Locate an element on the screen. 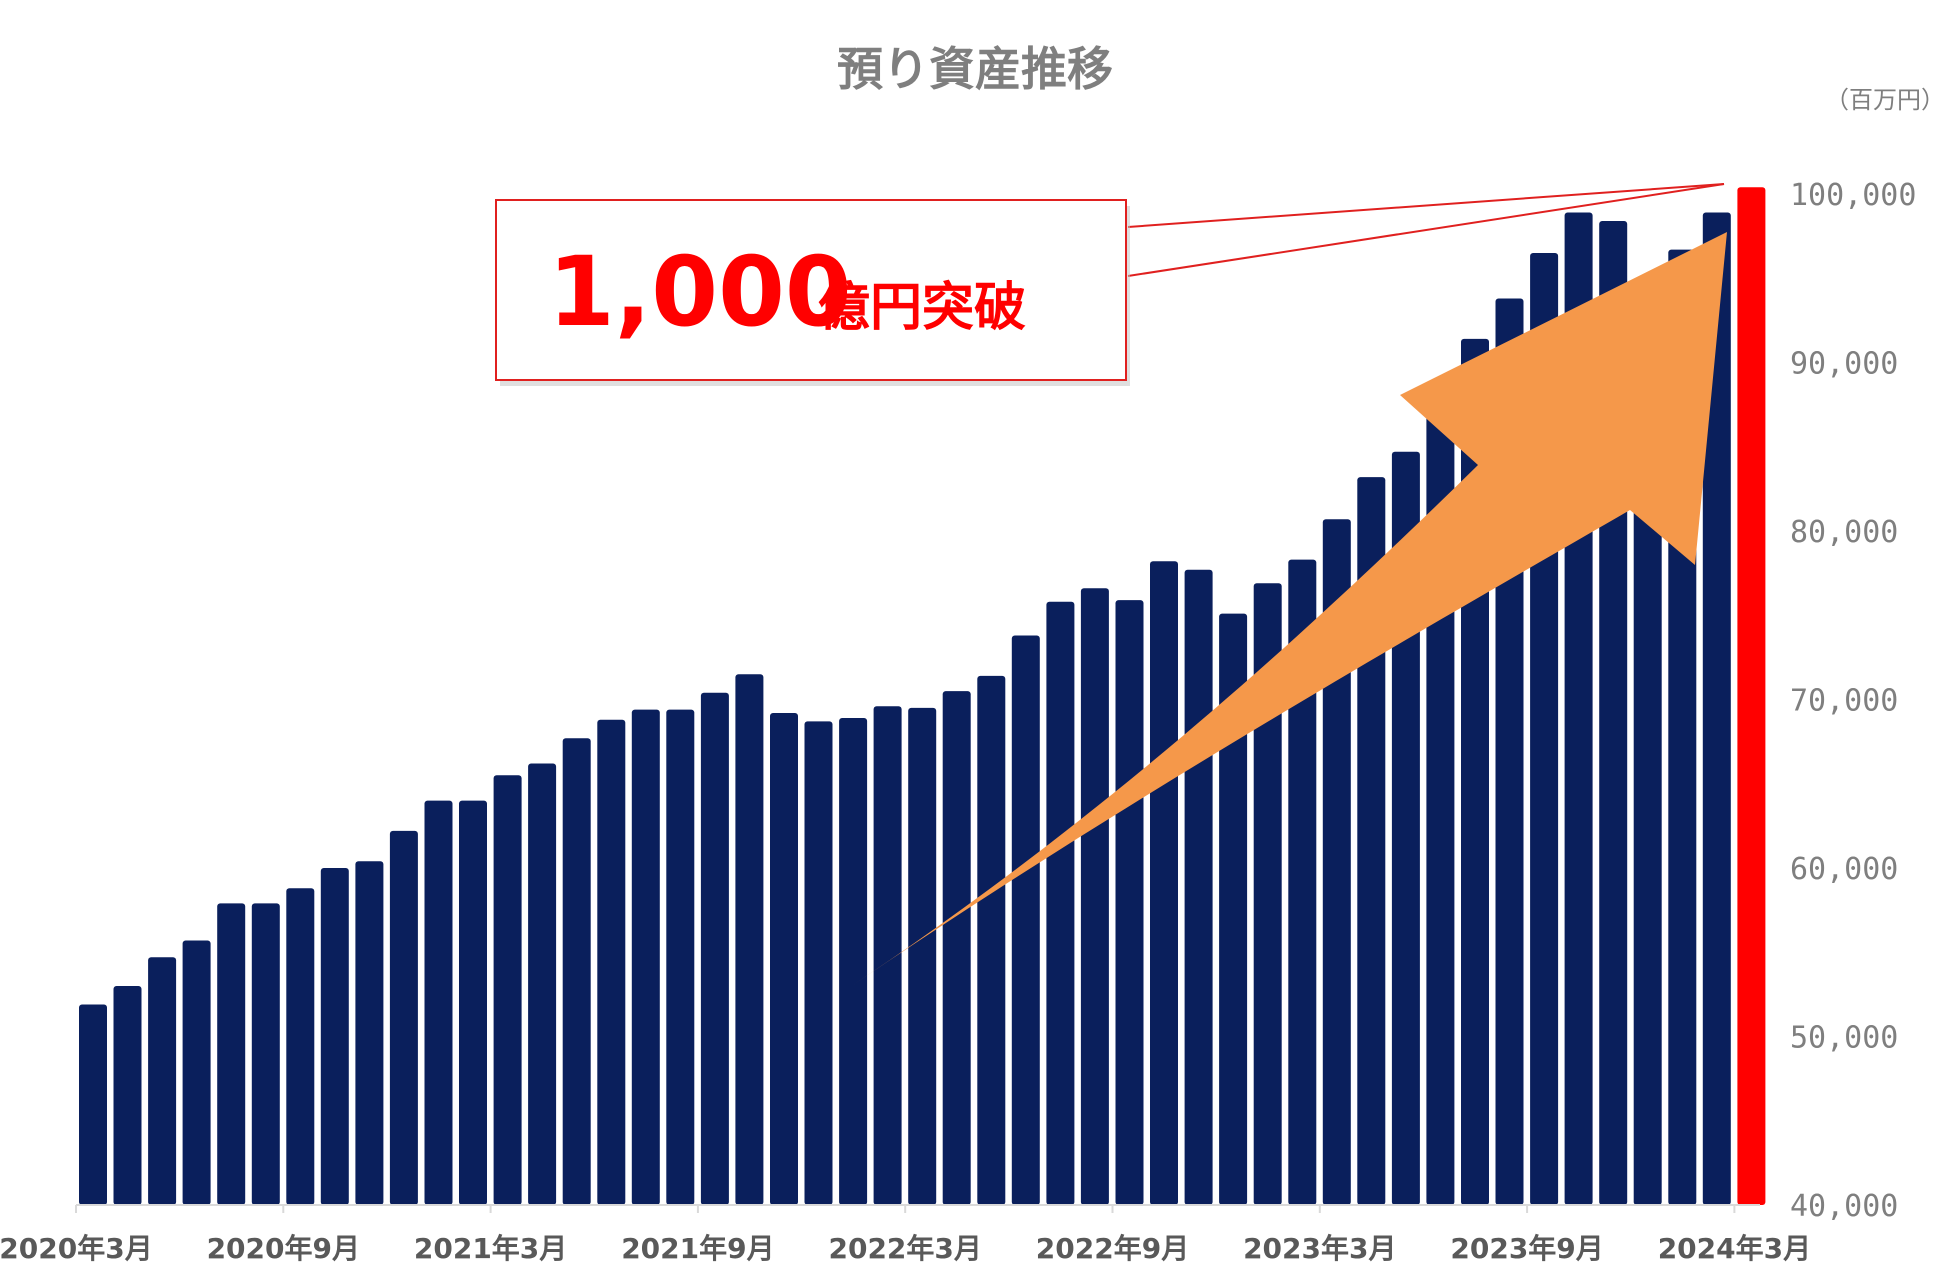 The height and width of the screenshot is (1272, 1950). callout-text: 億円突破 is located at coordinates (922, 308).